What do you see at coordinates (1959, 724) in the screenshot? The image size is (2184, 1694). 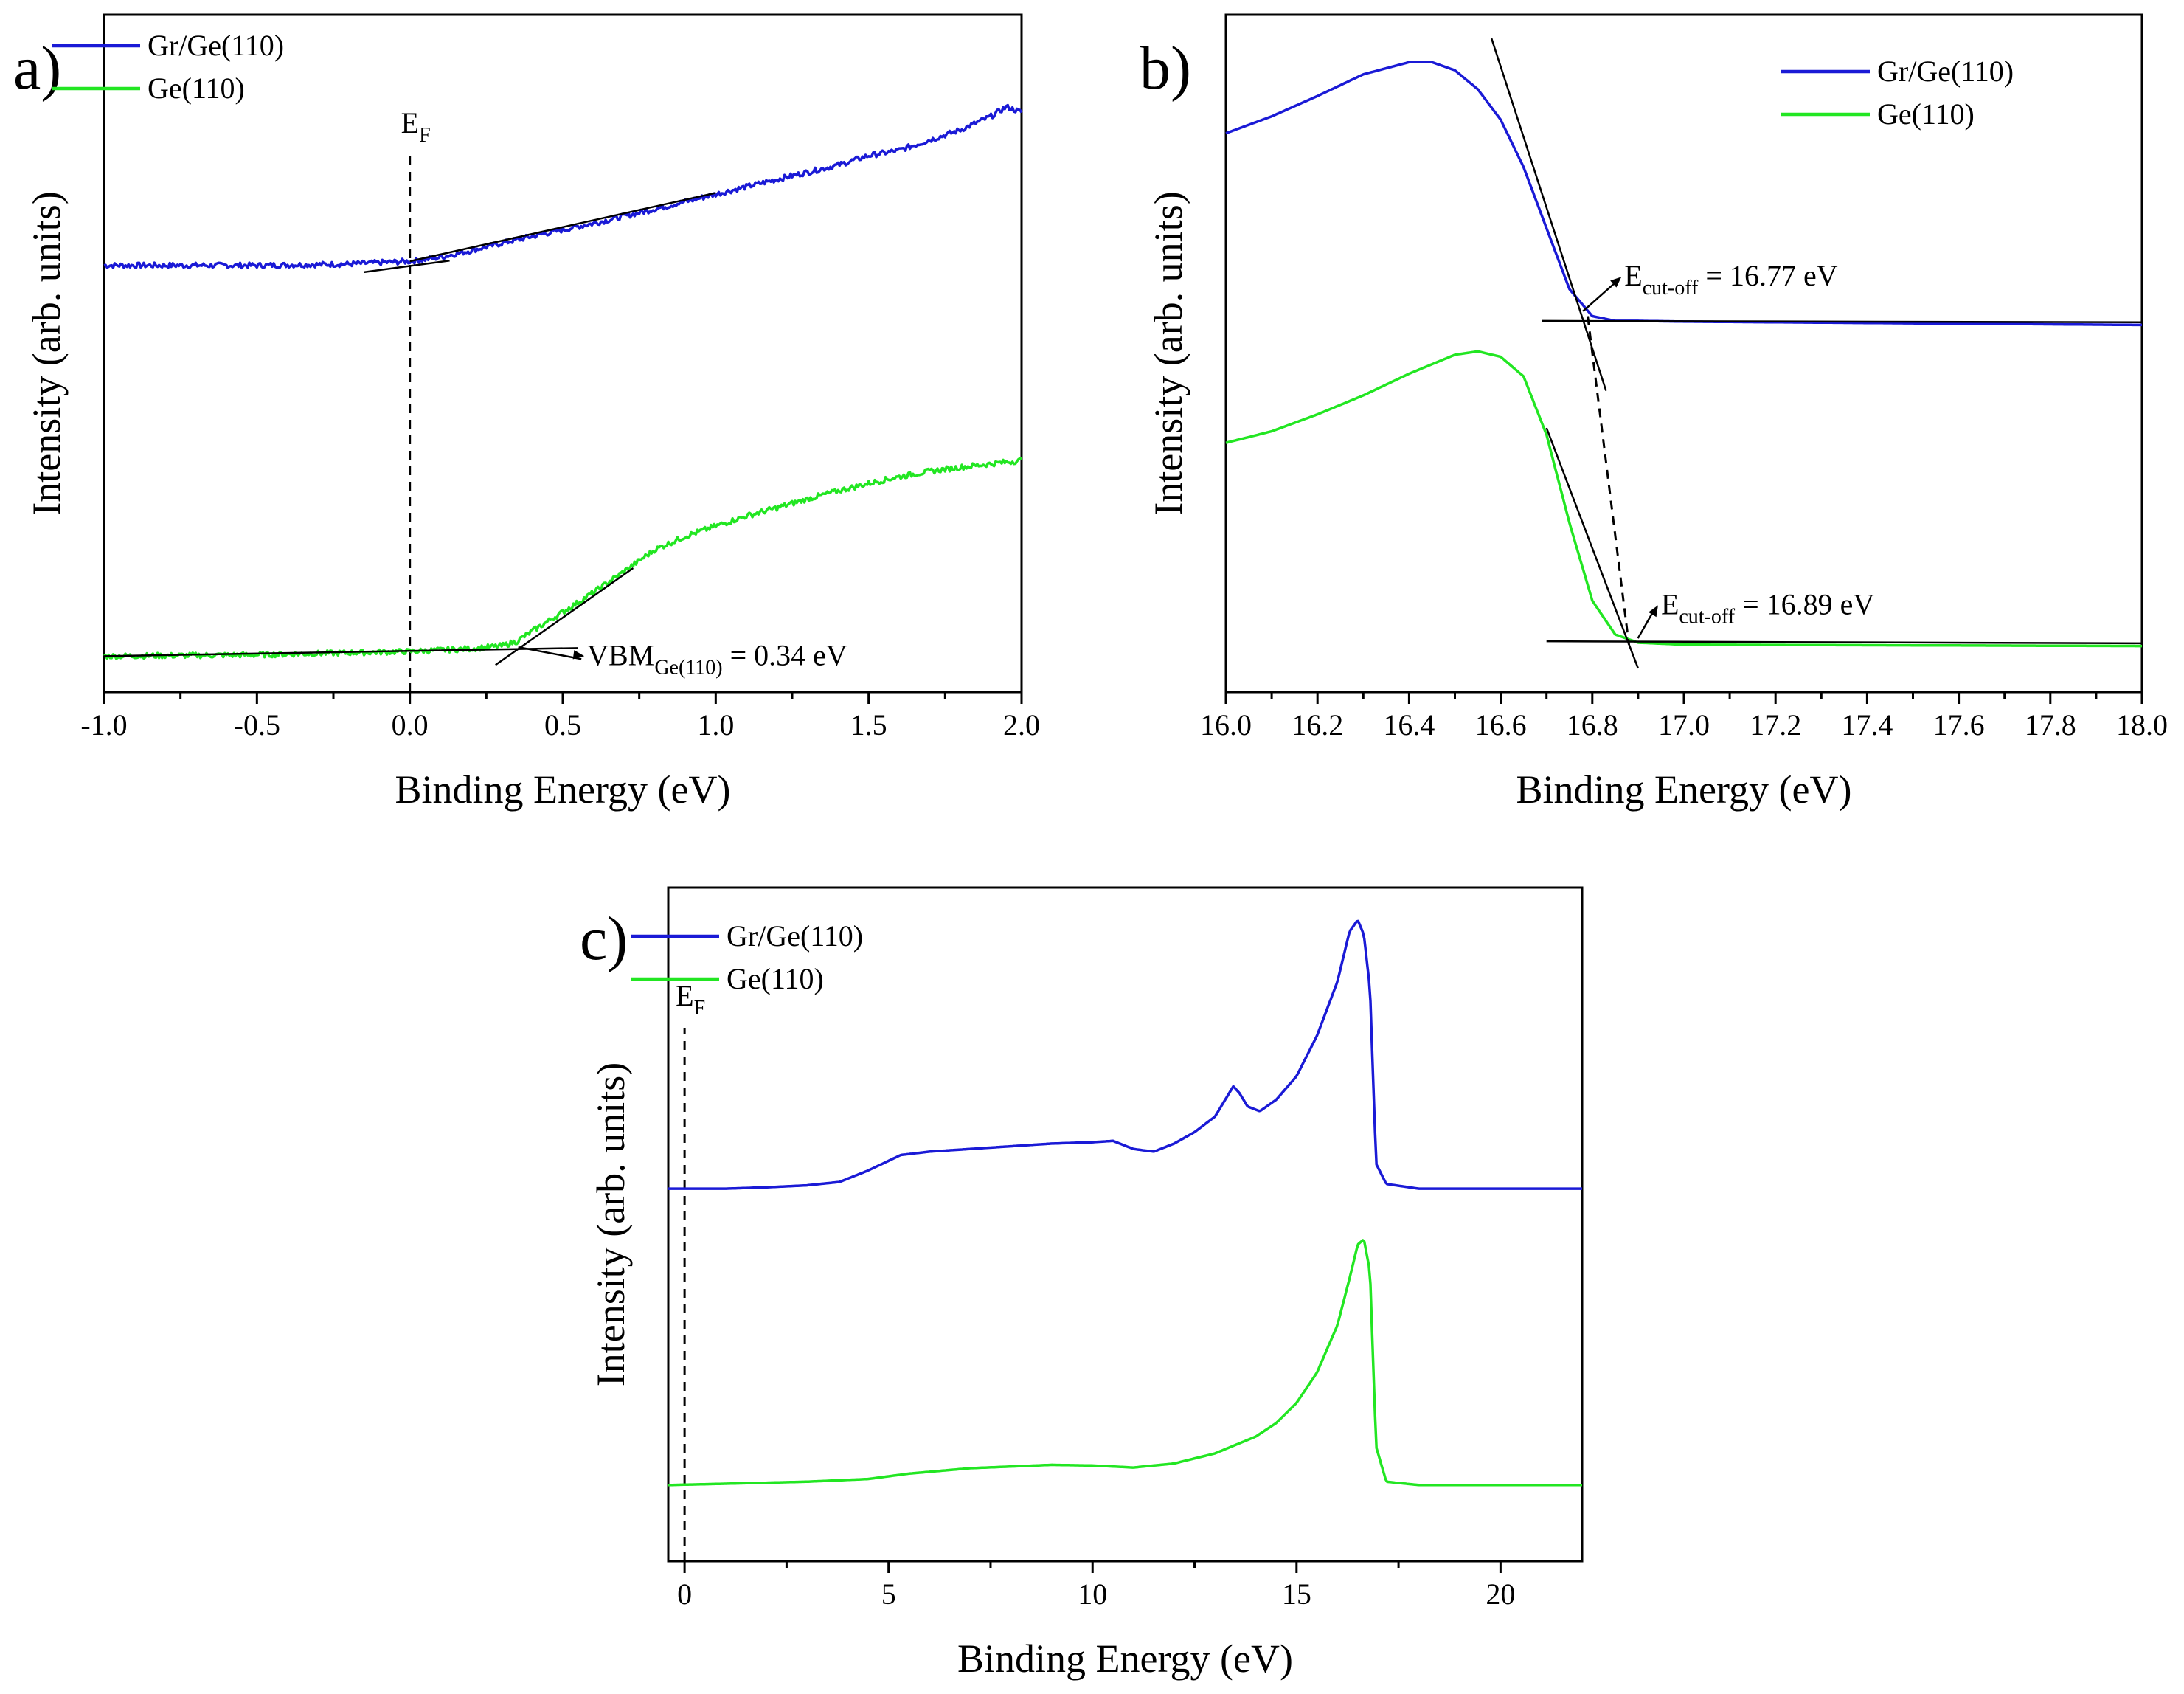 I see `x-tick-label: 17.6` at bounding box center [1959, 724].